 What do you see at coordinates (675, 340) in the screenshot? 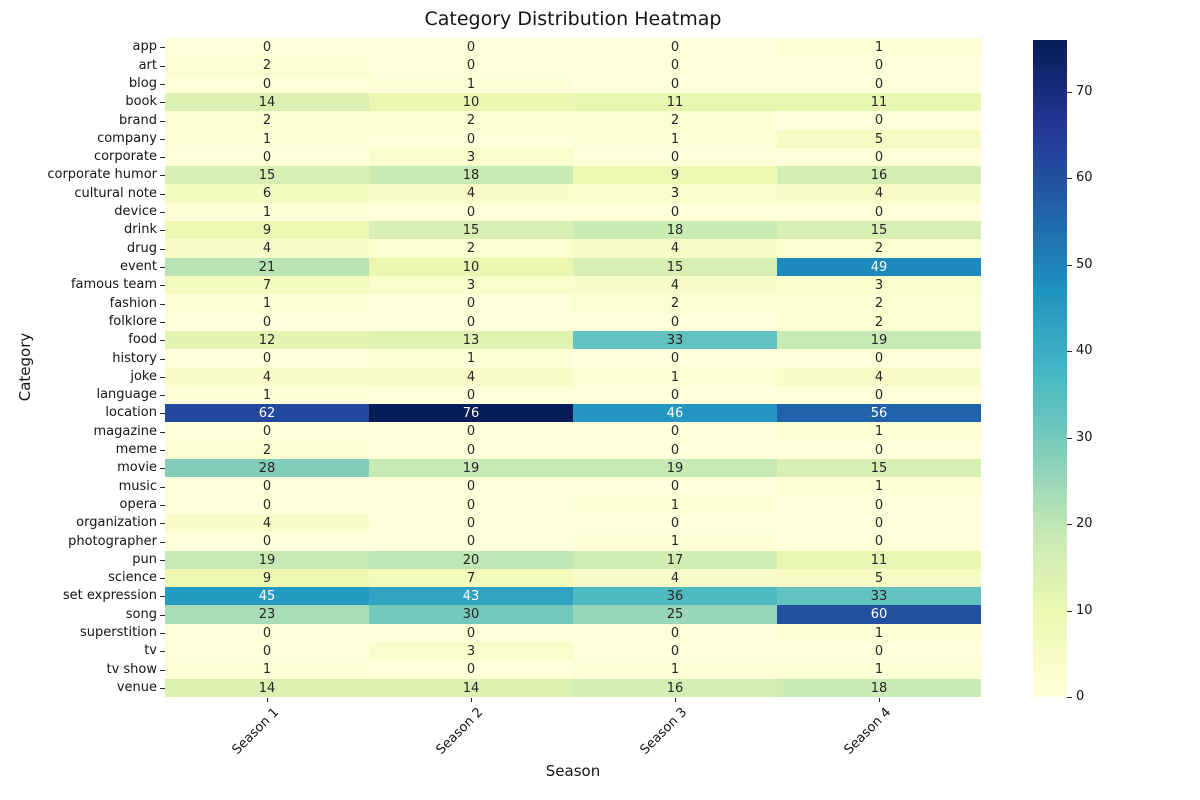
I see `heatmap-cell: 33` at bounding box center [675, 340].